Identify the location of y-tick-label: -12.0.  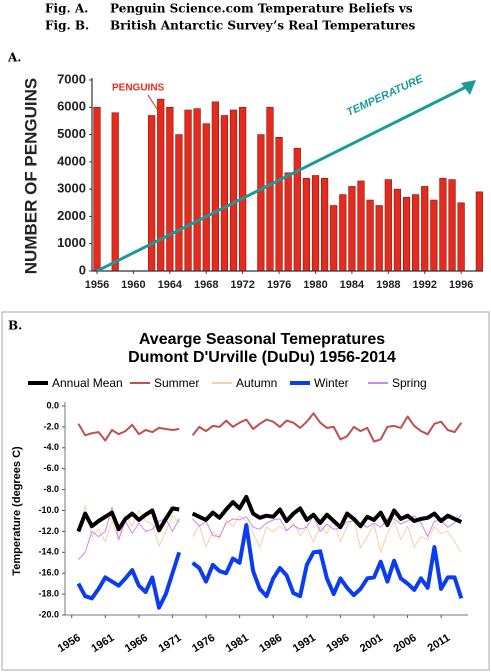
(48, 531).